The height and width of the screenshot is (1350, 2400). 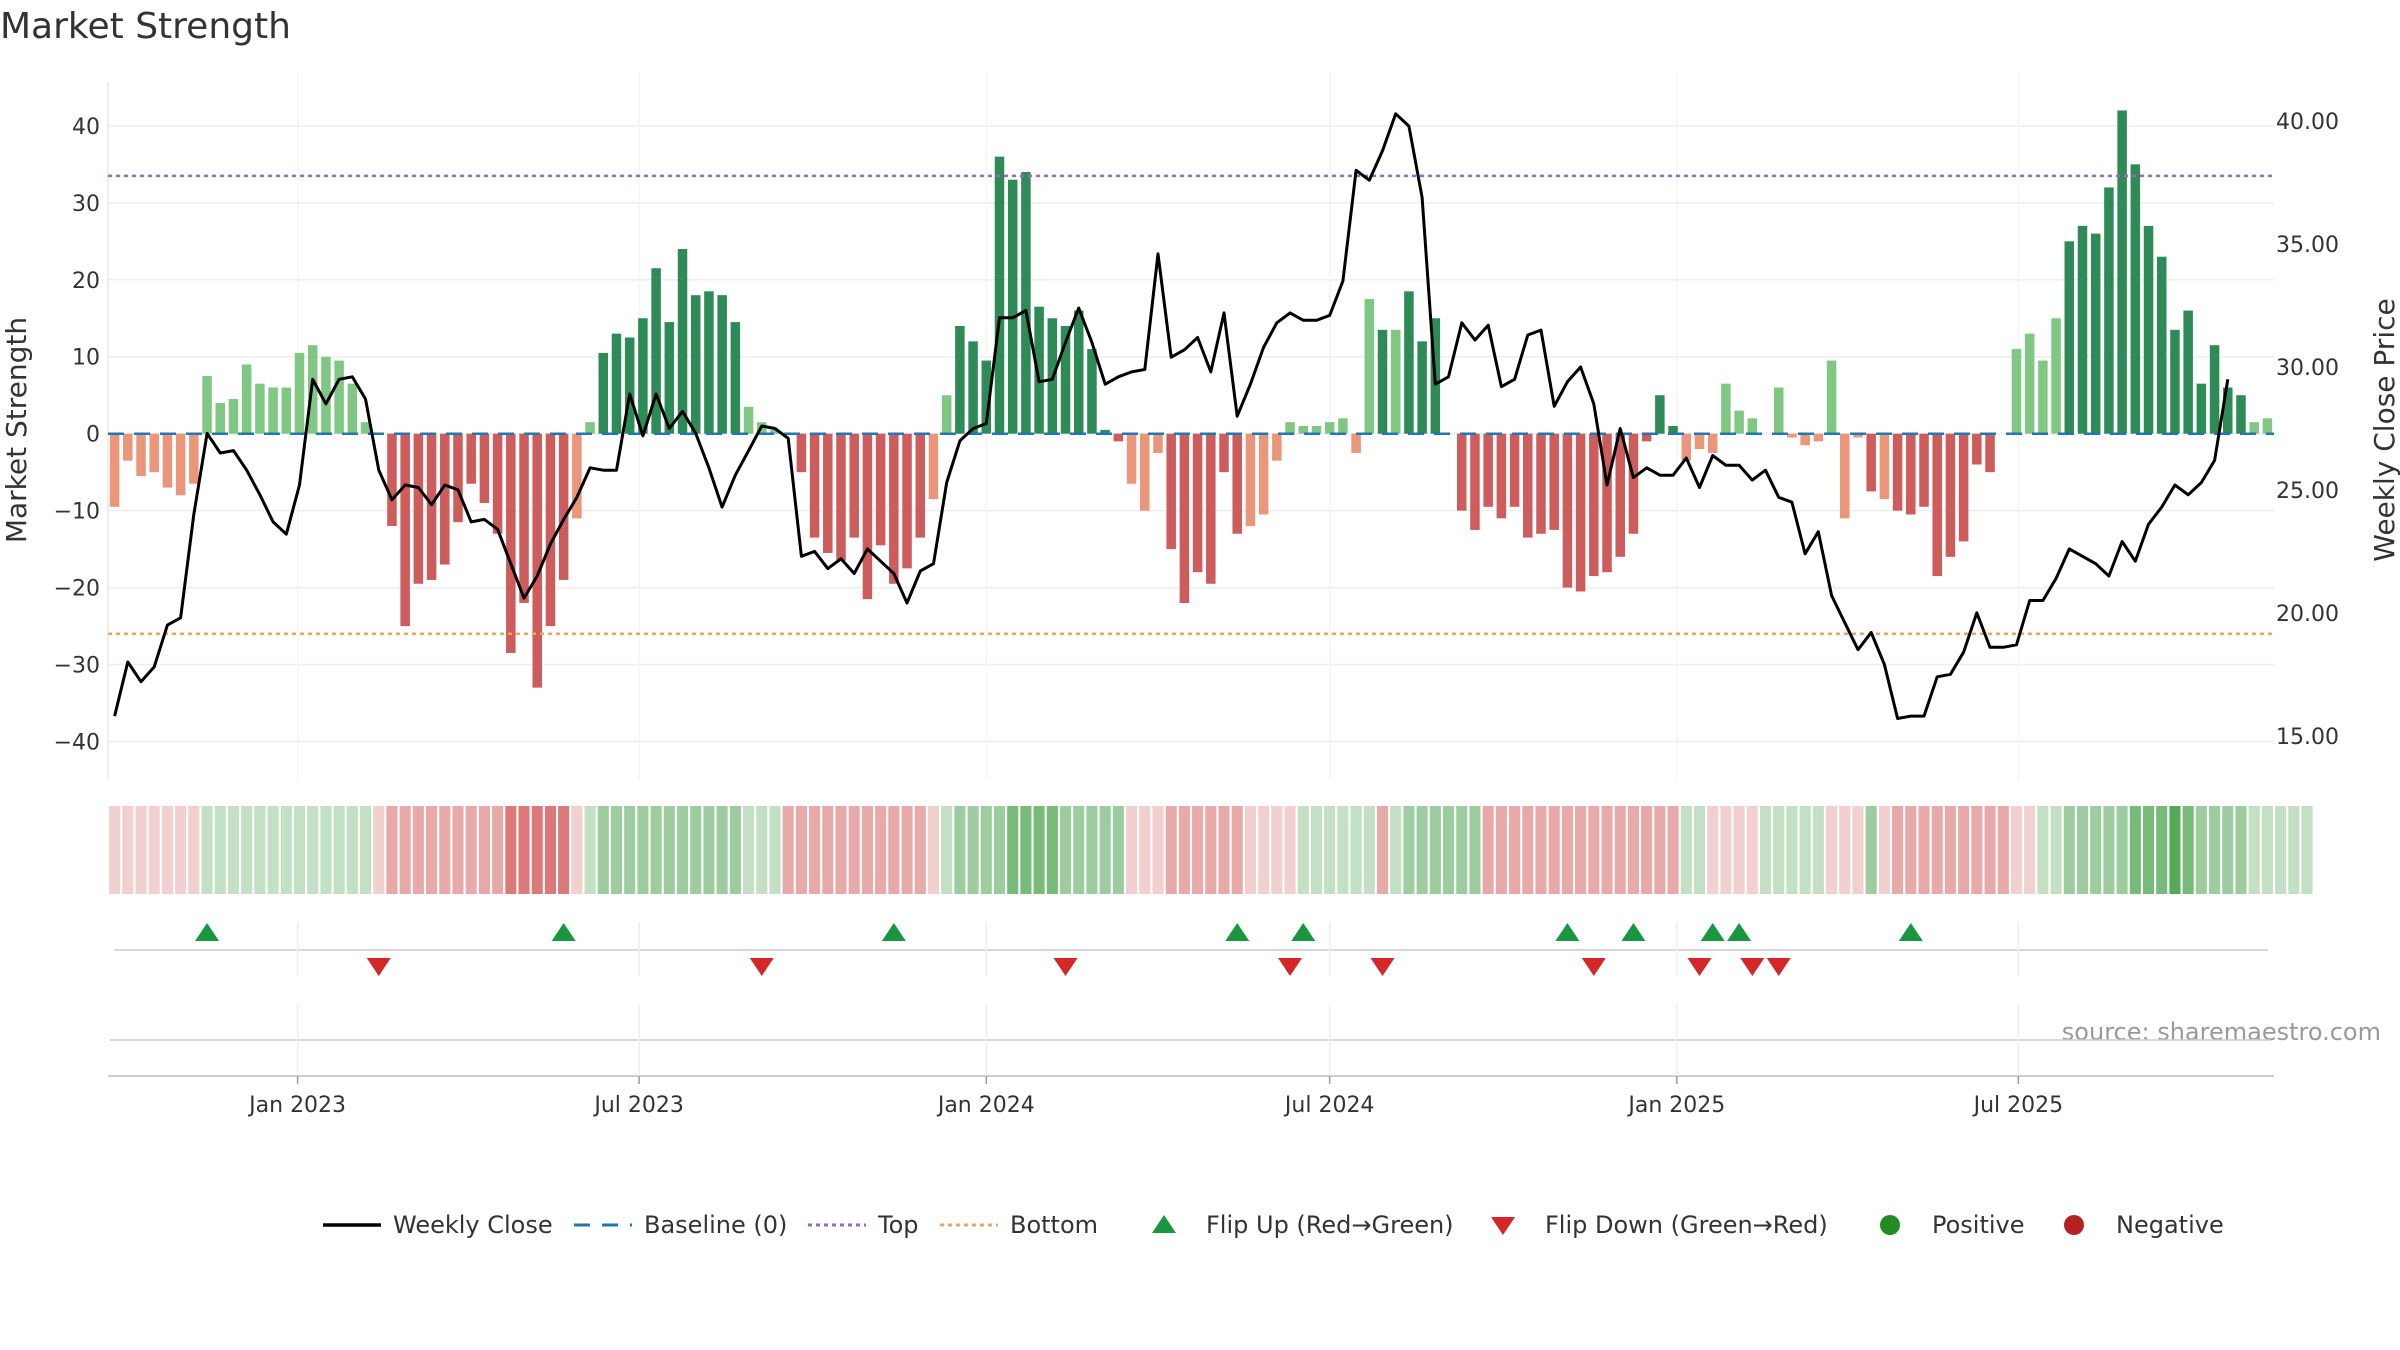 What do you see at coordinates (1686, 1225) in the screenshot?
I see `legend-label: Flip Down (Green→Red)` at bounding box center [1686, 1225].